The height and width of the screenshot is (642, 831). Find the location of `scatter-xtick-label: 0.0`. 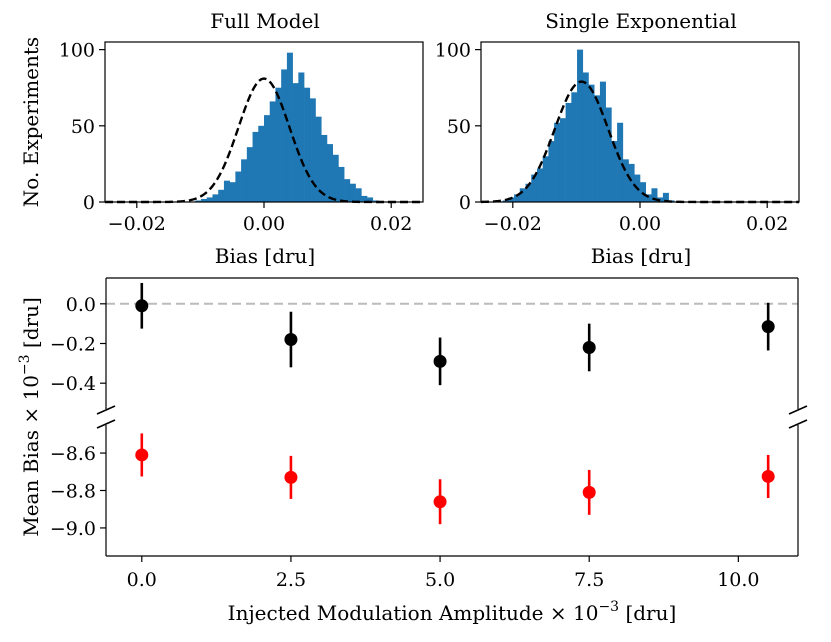

scatter-xtick-label: 0.0 is located at coordinates (142, 580).